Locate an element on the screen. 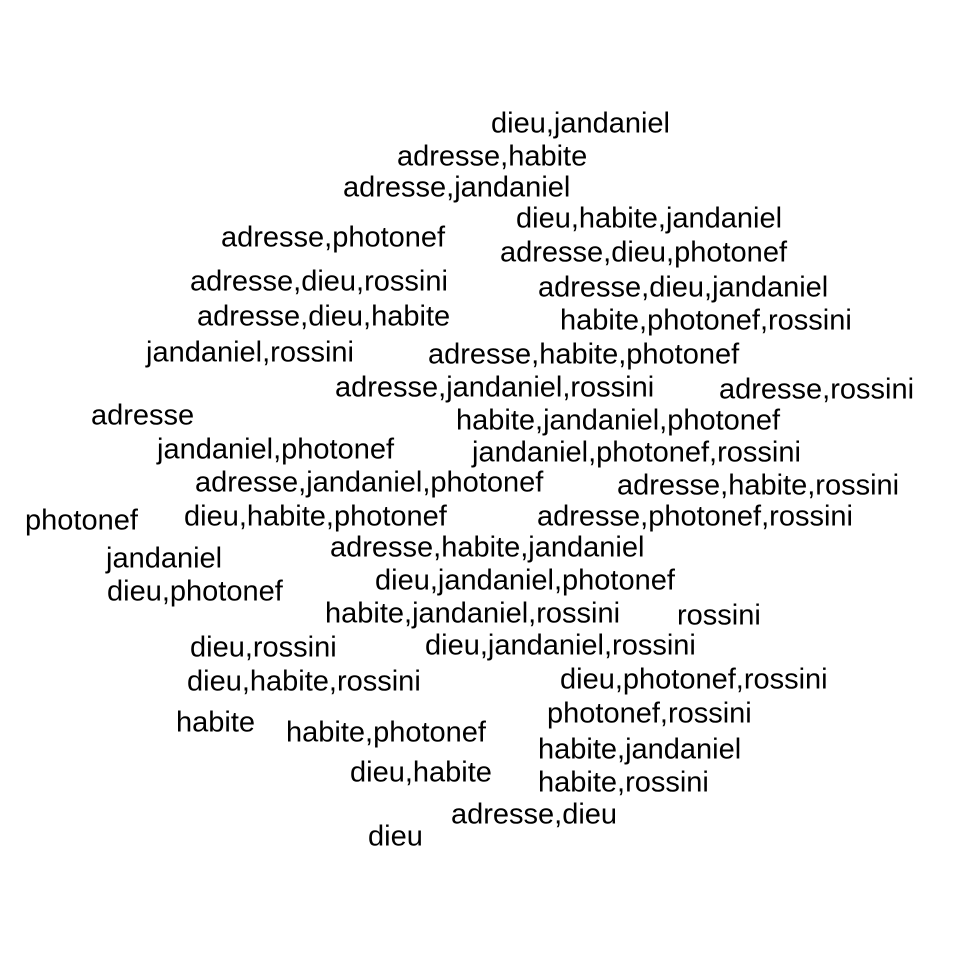 The image size is (960, 960). word-dieu-habite-photonef: dieu,habite,photonef is located at coordinates (315, 516).